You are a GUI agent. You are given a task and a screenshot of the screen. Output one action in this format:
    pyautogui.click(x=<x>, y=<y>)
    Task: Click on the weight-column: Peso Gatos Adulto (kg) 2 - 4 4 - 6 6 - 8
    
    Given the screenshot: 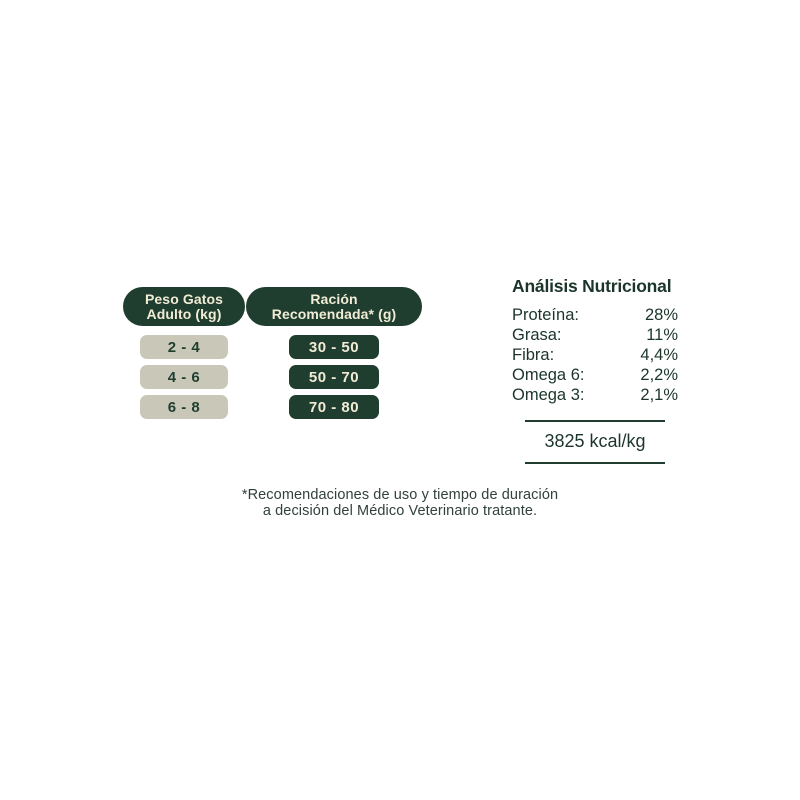 What is the action you would take?
    pyautogui.click(x=184, y=353)
    